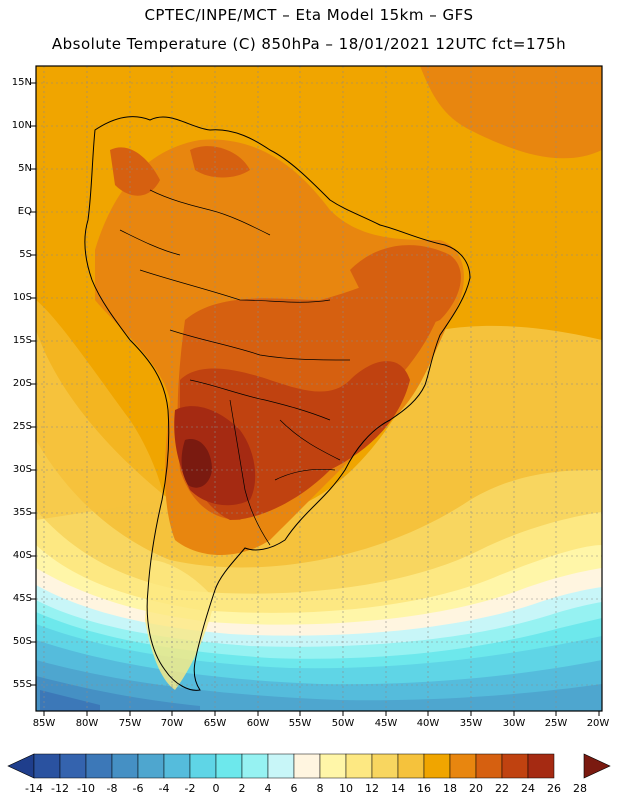  Describe the element at coordinates (86, 788) in the screenshot. I see `colorbar-label: -10` at that location.